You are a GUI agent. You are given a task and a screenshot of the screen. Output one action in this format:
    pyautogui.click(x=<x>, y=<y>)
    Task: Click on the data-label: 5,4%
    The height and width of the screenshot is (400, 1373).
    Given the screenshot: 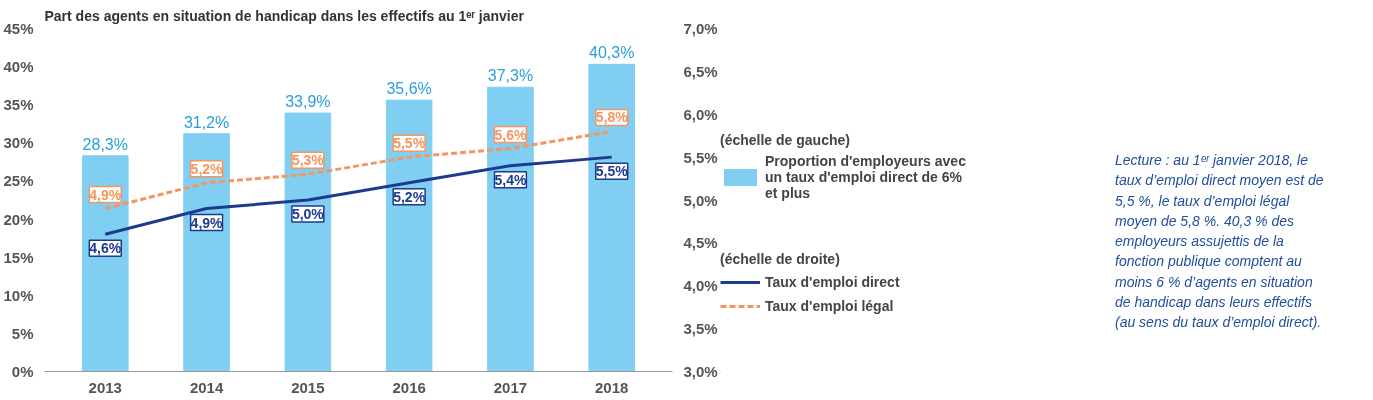 What is the action you would take?
    pyautogui.click(x=510, y=179)
    